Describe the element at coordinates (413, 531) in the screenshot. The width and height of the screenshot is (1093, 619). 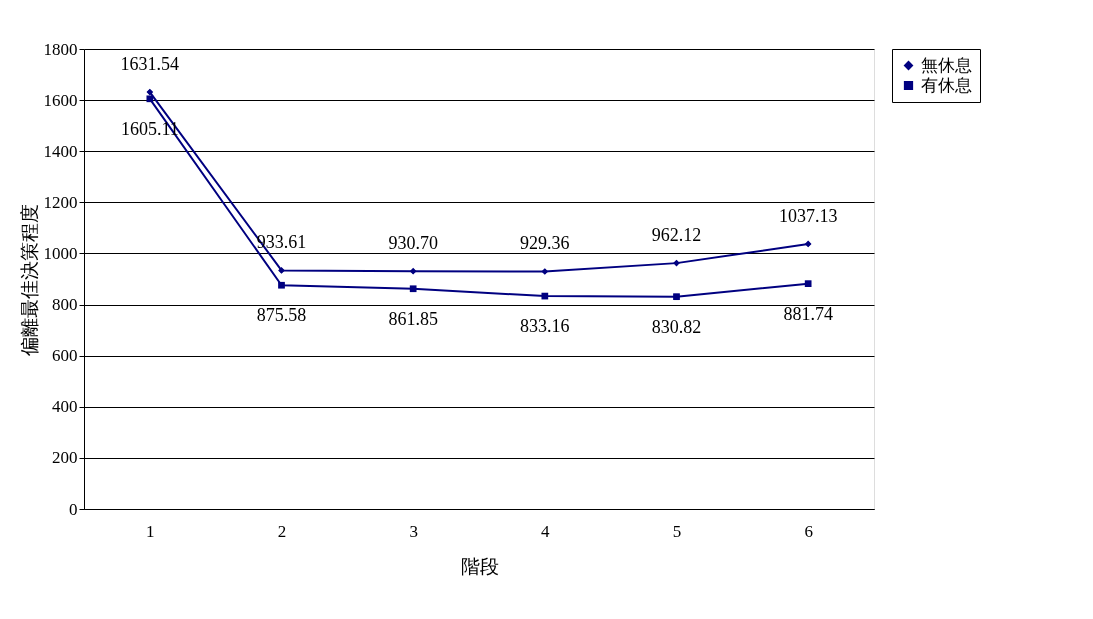
I see `x-tick-label: 3` at that location.